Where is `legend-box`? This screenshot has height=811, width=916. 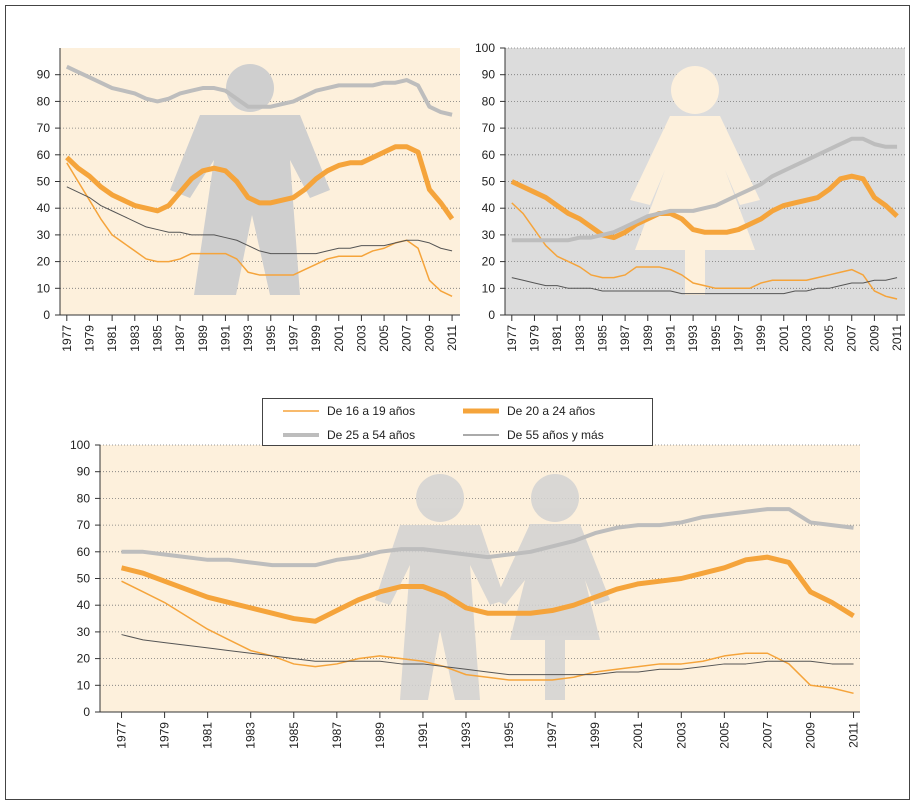
legend-box is located at coordinates (457, 422).